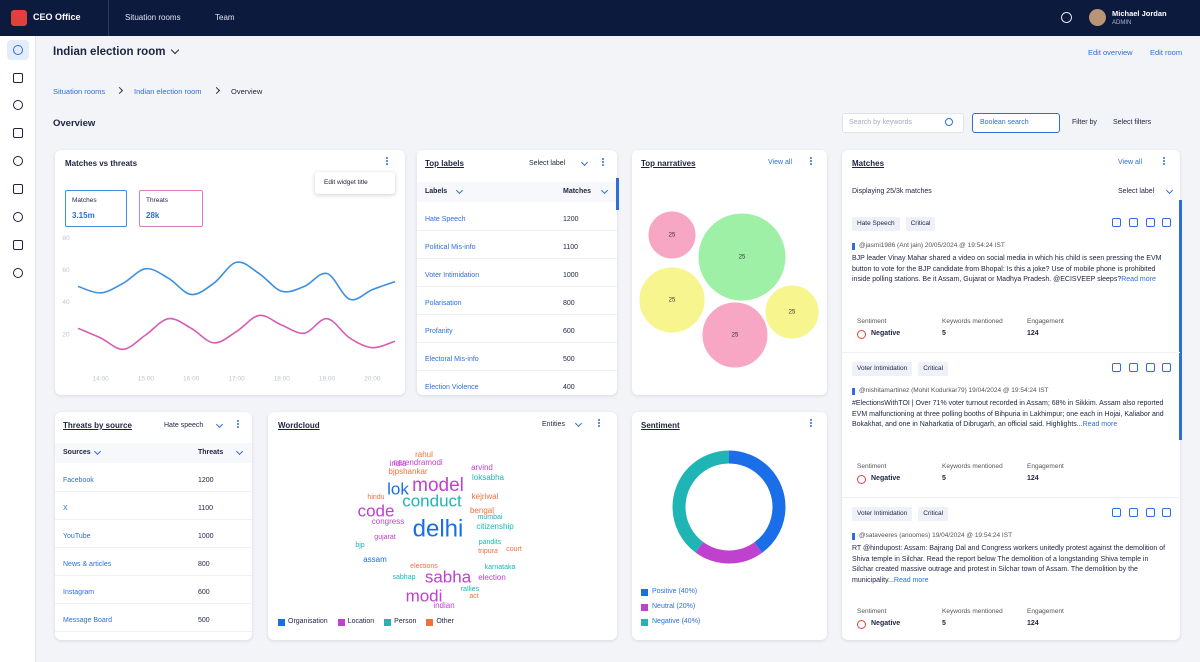 This screenshot has height=662, width=1200. Describe the element at coordinates (450, 247) in the screenshot. I see `table-cell: Political Mis-info` at that location.